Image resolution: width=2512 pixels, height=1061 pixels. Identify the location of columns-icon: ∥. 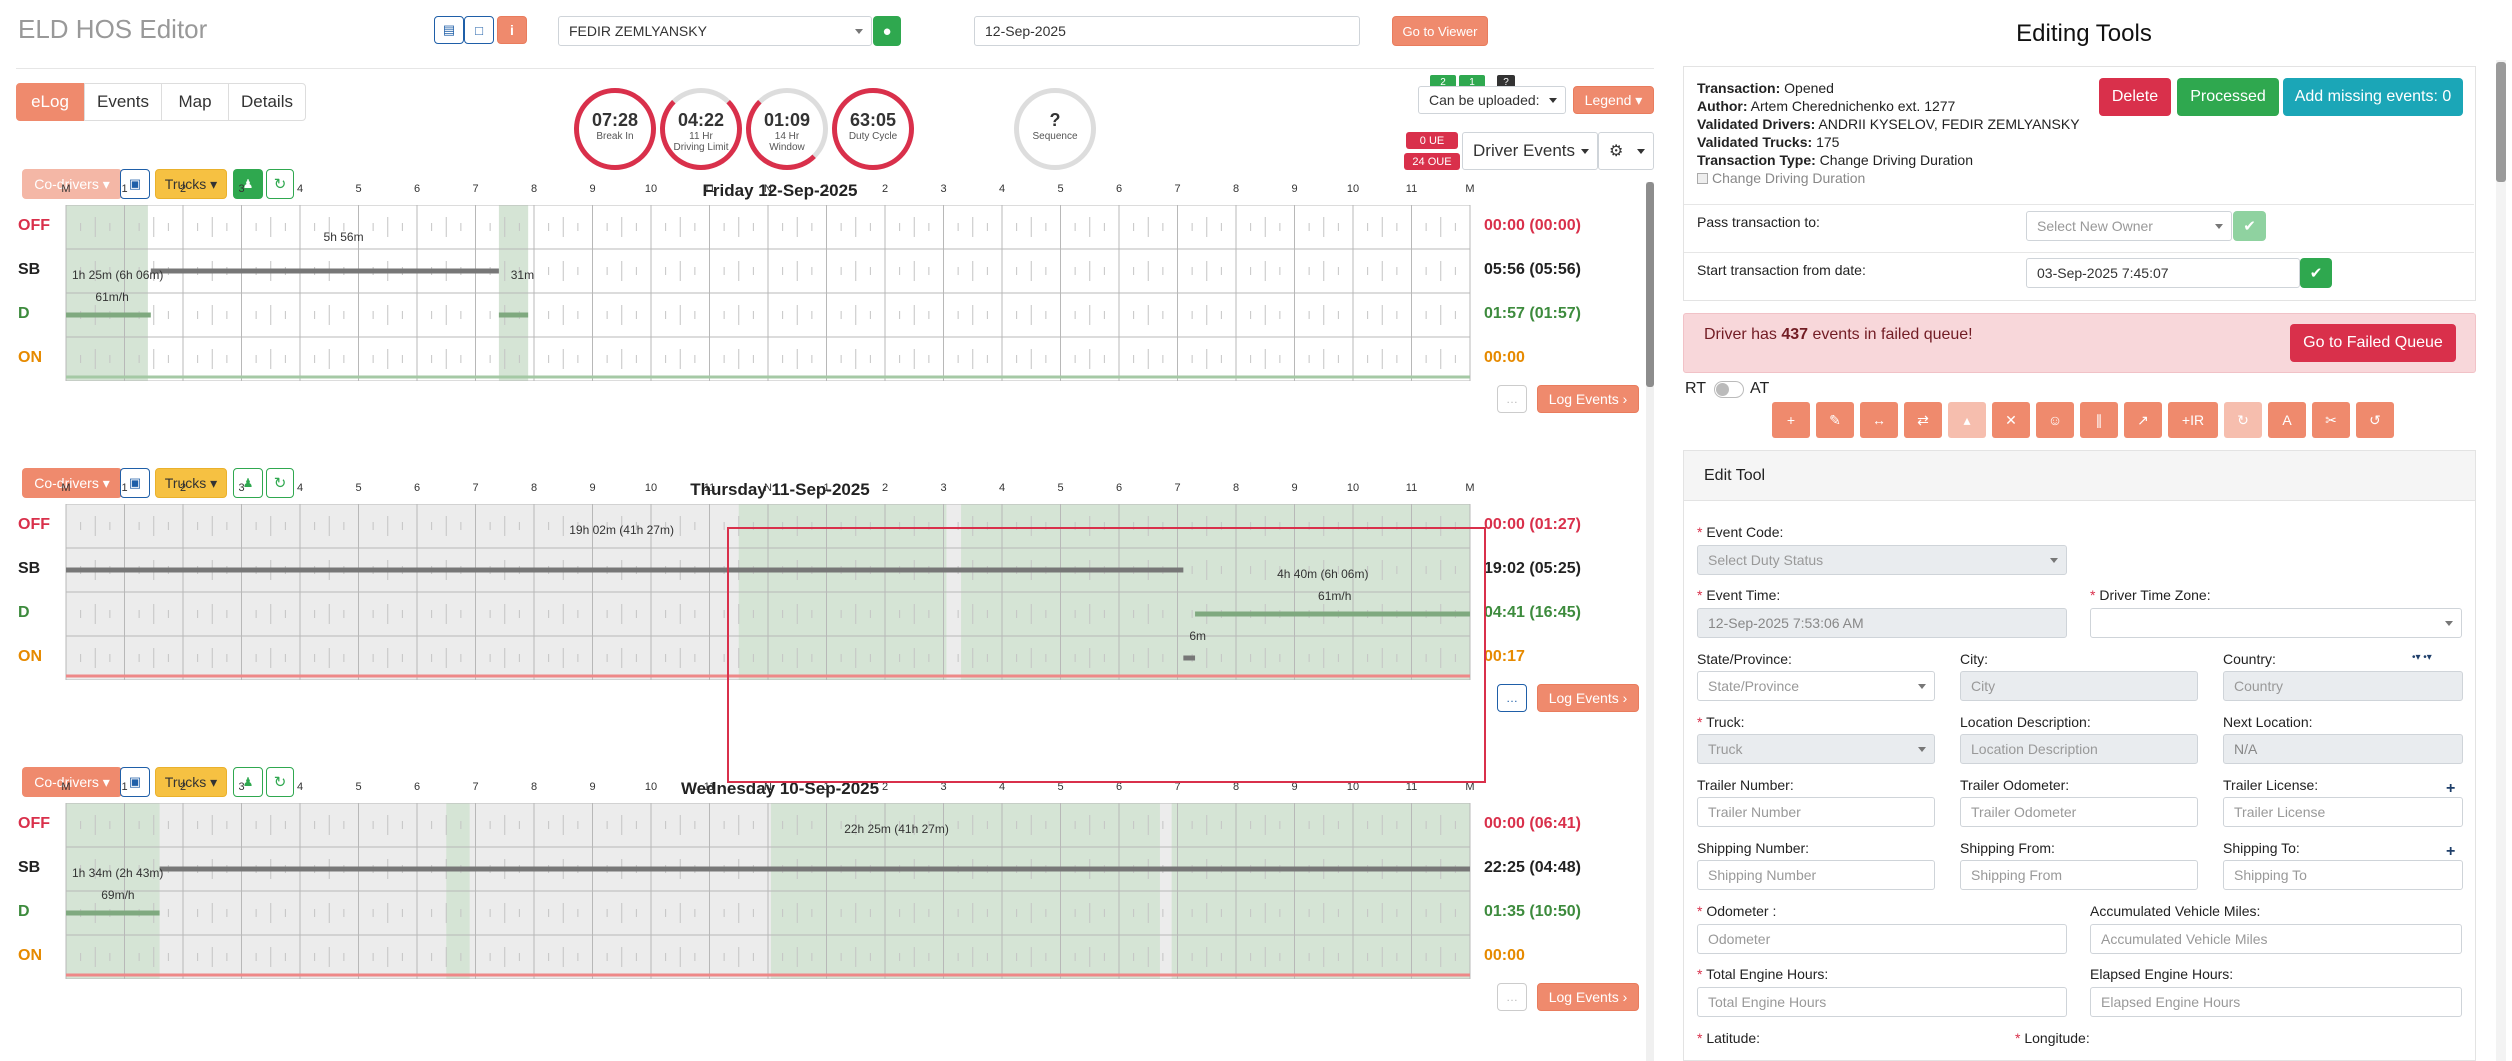
(2099, 420).